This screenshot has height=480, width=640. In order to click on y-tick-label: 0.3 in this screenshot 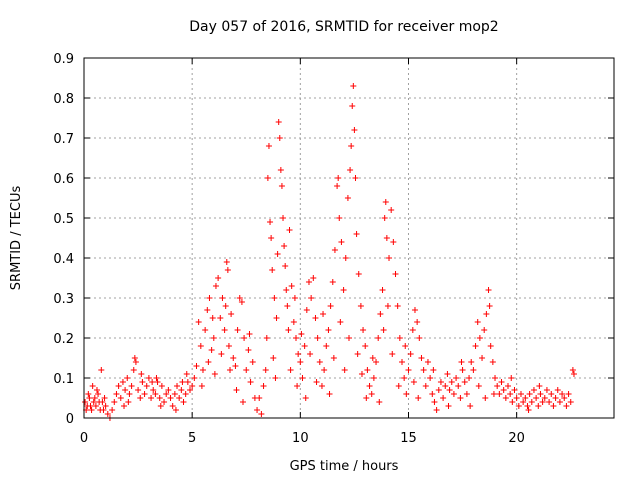, I will do `click(63, 299)`.